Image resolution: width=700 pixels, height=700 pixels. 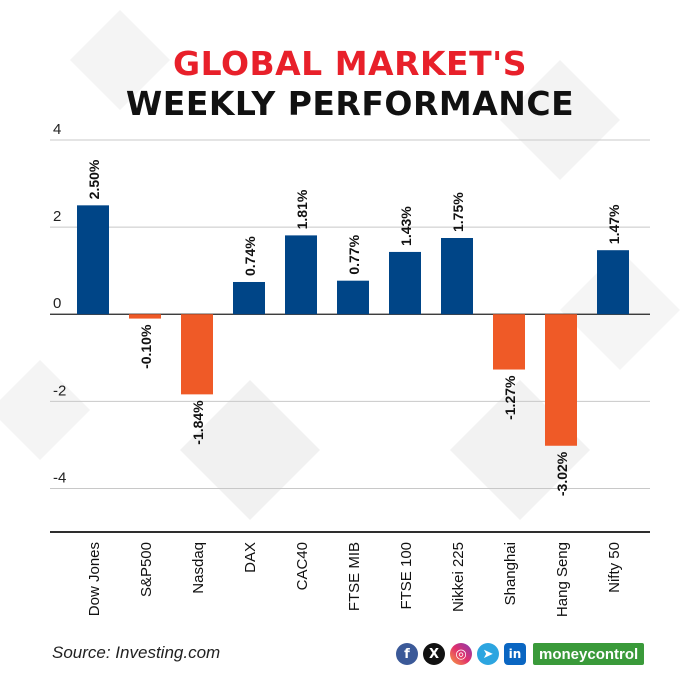 I want to click on data-label: -1.27%, so click(x=510, y=397).